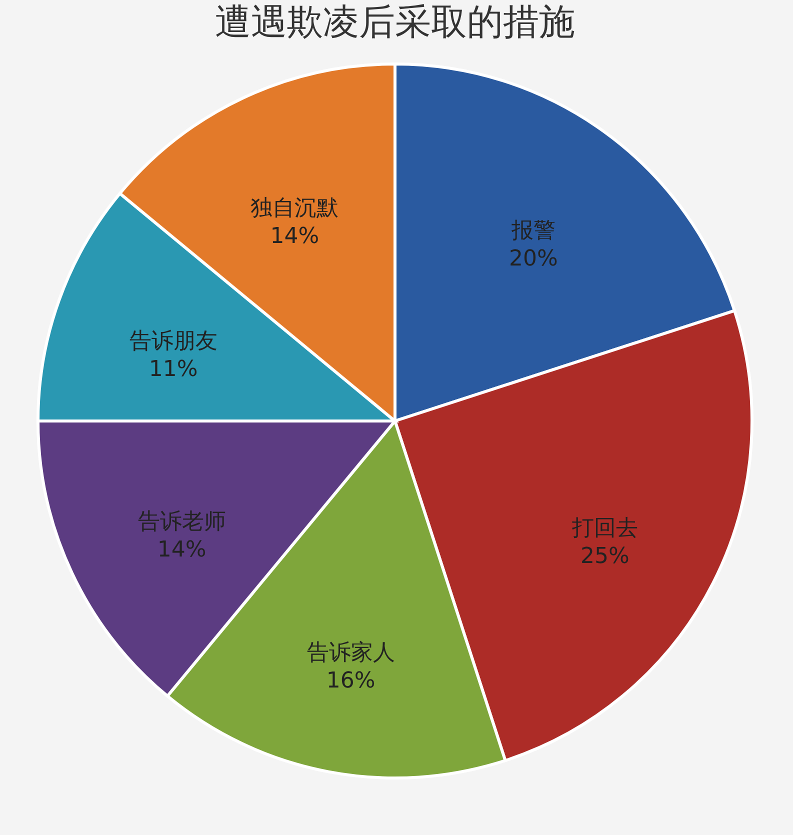 The height and width of the screenshot is (835, 793). I want to click on slice-label: 报警, so click(533, 231).